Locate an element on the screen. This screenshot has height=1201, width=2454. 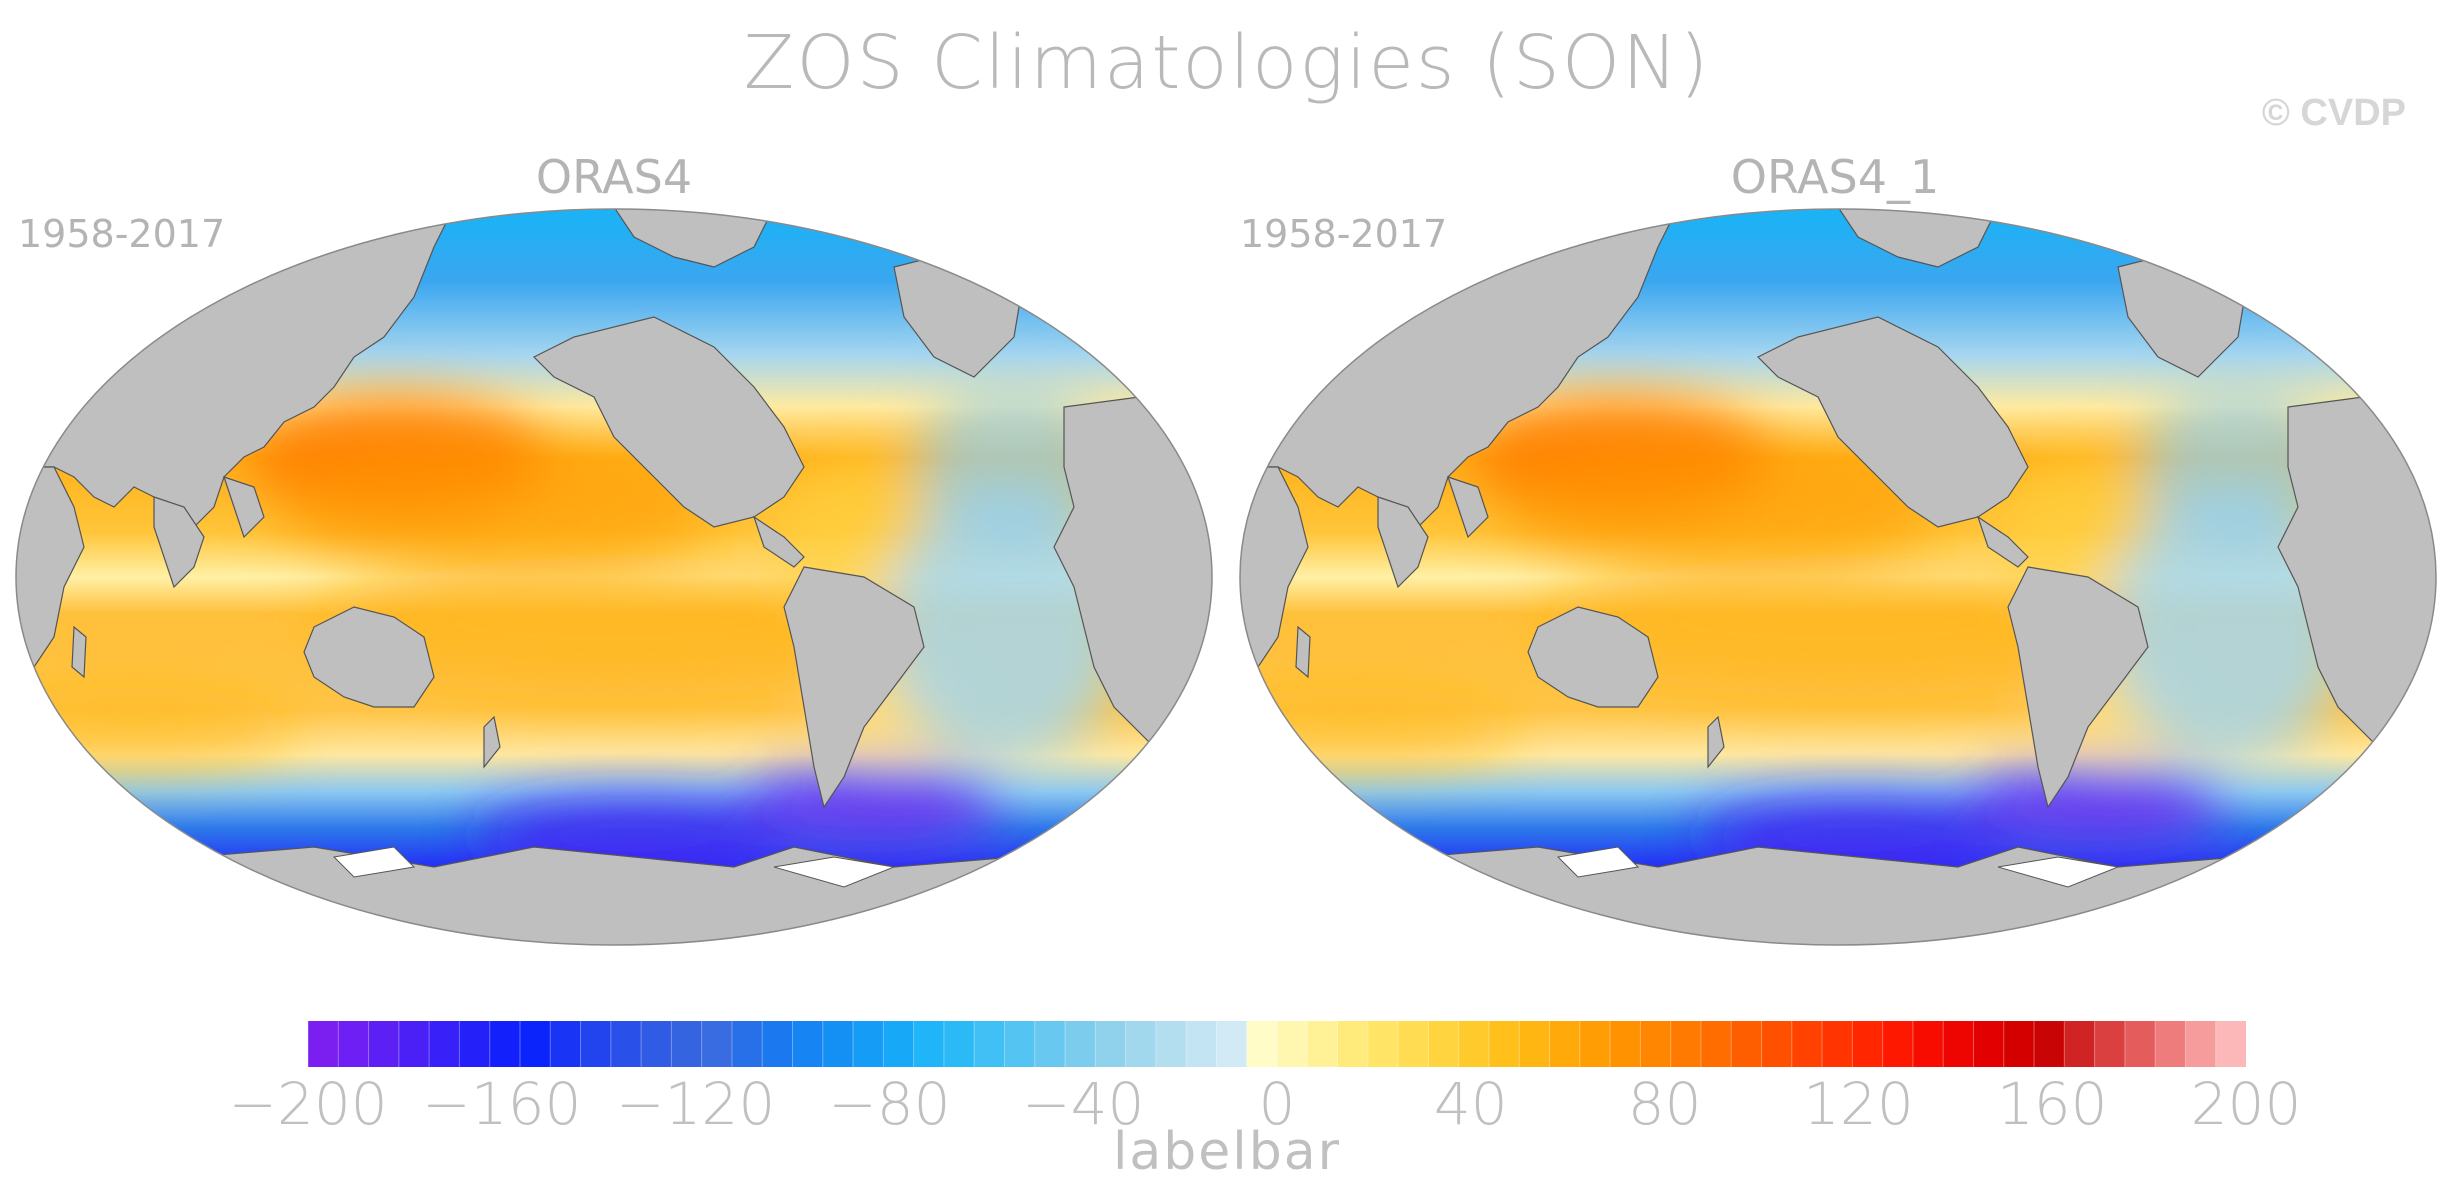
colorbar-tick-label: −40 is located at coordinates (1083, 1104).